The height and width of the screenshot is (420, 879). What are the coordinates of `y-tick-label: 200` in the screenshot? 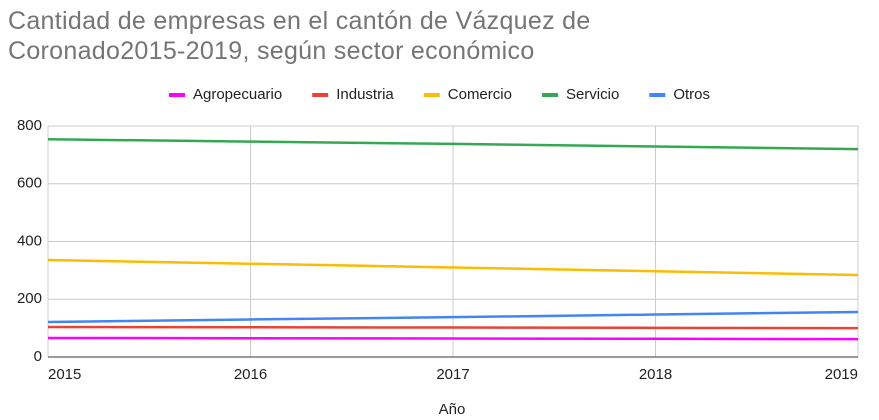 It's located at (29, 298).